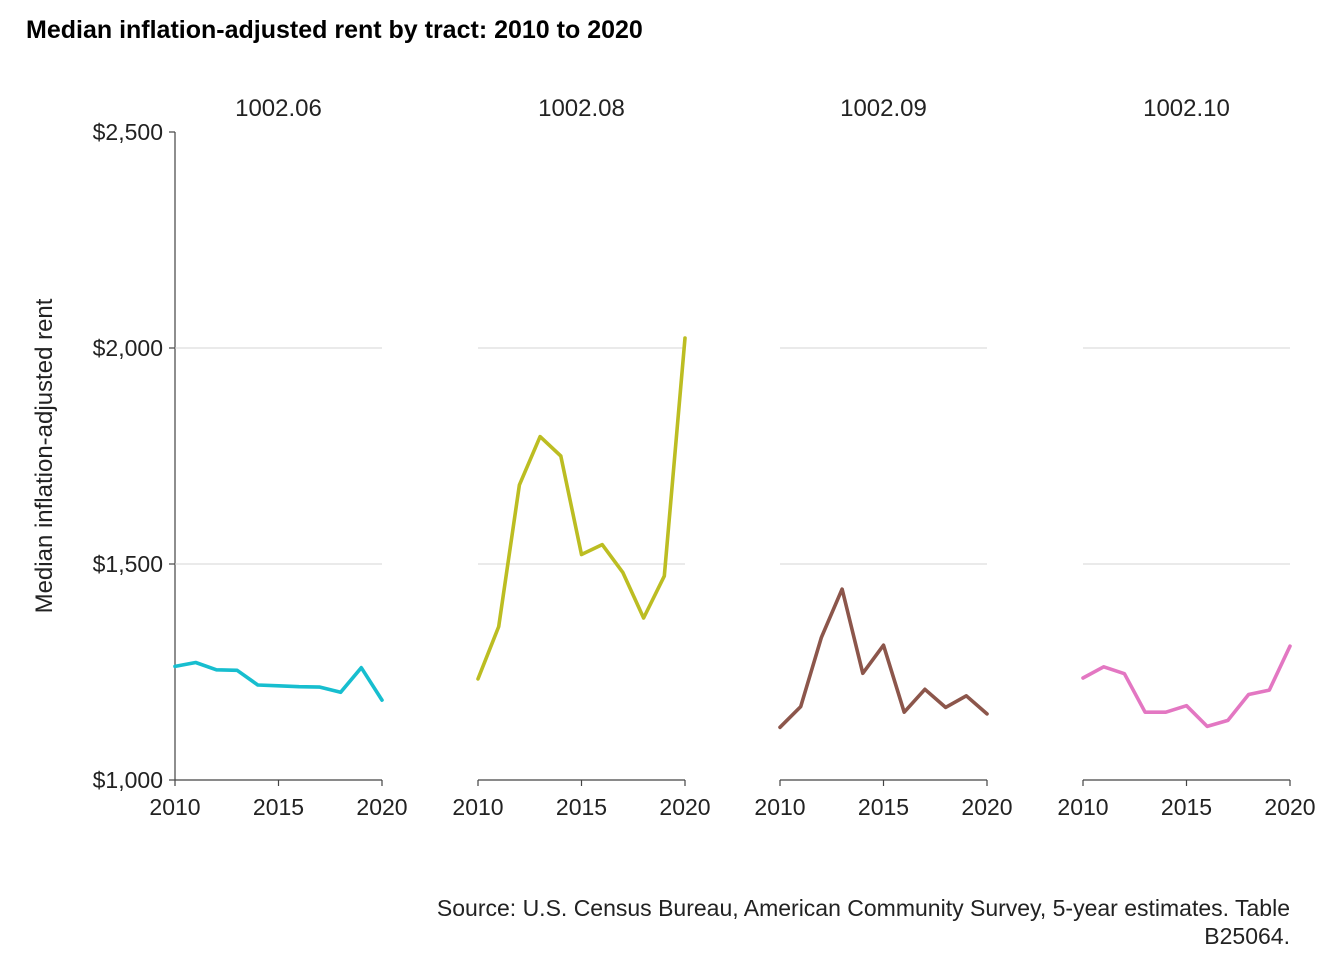  I want to click on facet-label: 1002.08, so click(581, 108).